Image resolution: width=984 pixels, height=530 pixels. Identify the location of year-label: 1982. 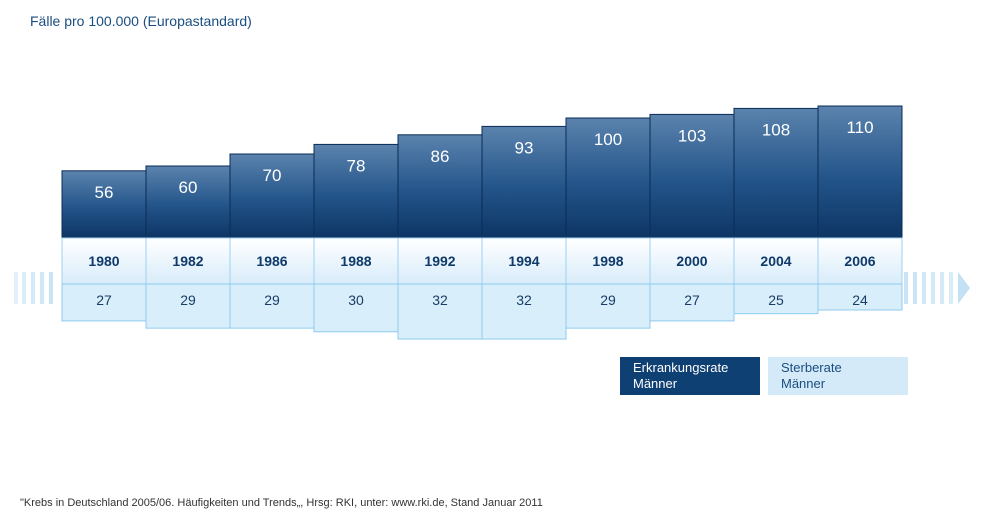
(187, 261).